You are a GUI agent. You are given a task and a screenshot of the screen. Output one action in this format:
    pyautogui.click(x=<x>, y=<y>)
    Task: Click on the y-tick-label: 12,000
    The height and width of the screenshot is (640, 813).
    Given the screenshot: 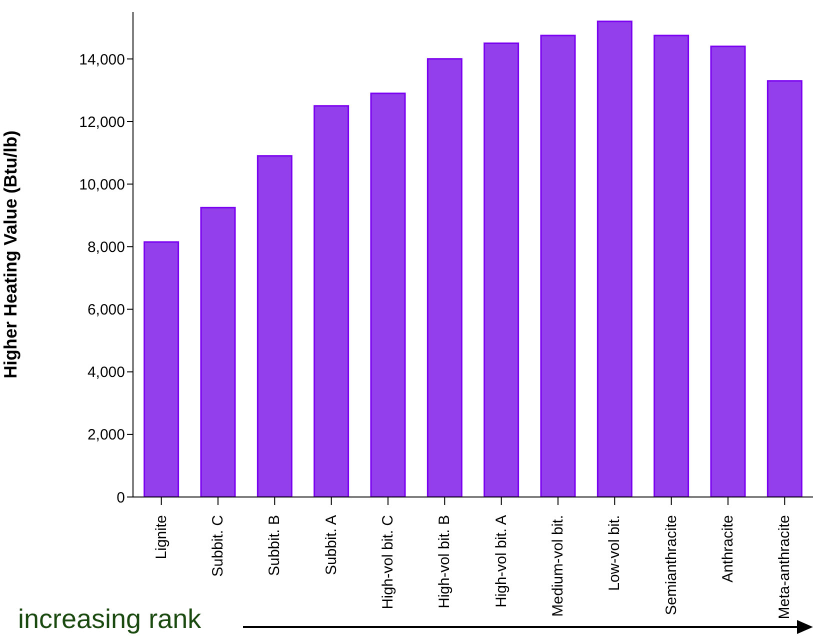 What is the action you would take?
    pyautogui.click(x=102, y=122)
    